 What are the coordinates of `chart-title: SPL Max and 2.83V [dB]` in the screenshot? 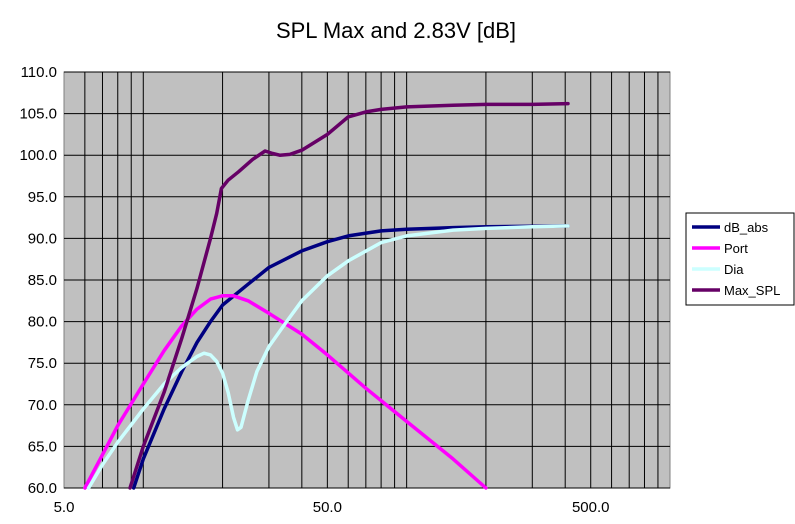 It's located at (396, 30).